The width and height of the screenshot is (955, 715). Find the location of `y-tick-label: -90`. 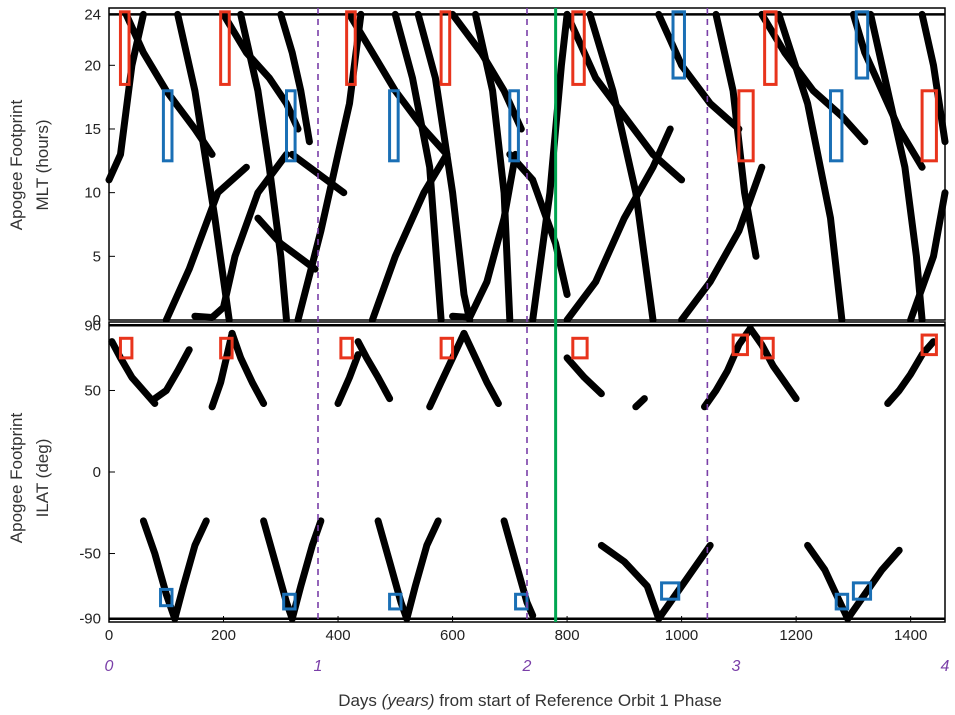

y-tick-label: -90 is located at coordinates (90, 619).